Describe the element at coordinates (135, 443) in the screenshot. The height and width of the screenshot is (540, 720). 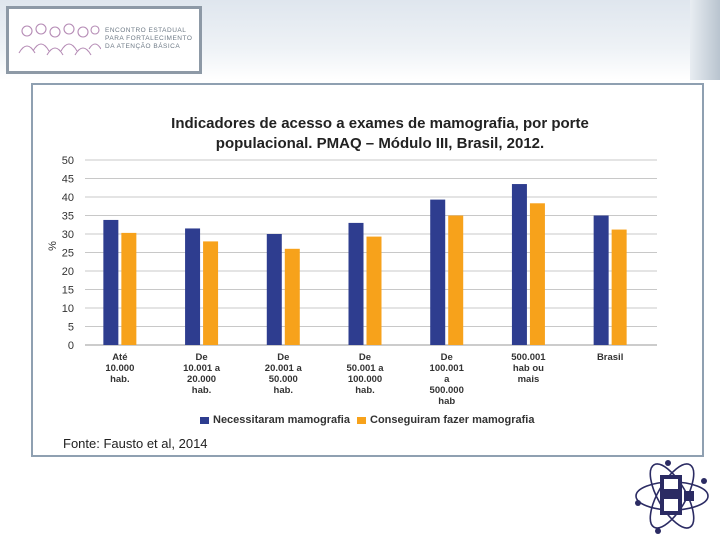
I see `source-note: Fonte: Fausto et al, 2014` at that location.